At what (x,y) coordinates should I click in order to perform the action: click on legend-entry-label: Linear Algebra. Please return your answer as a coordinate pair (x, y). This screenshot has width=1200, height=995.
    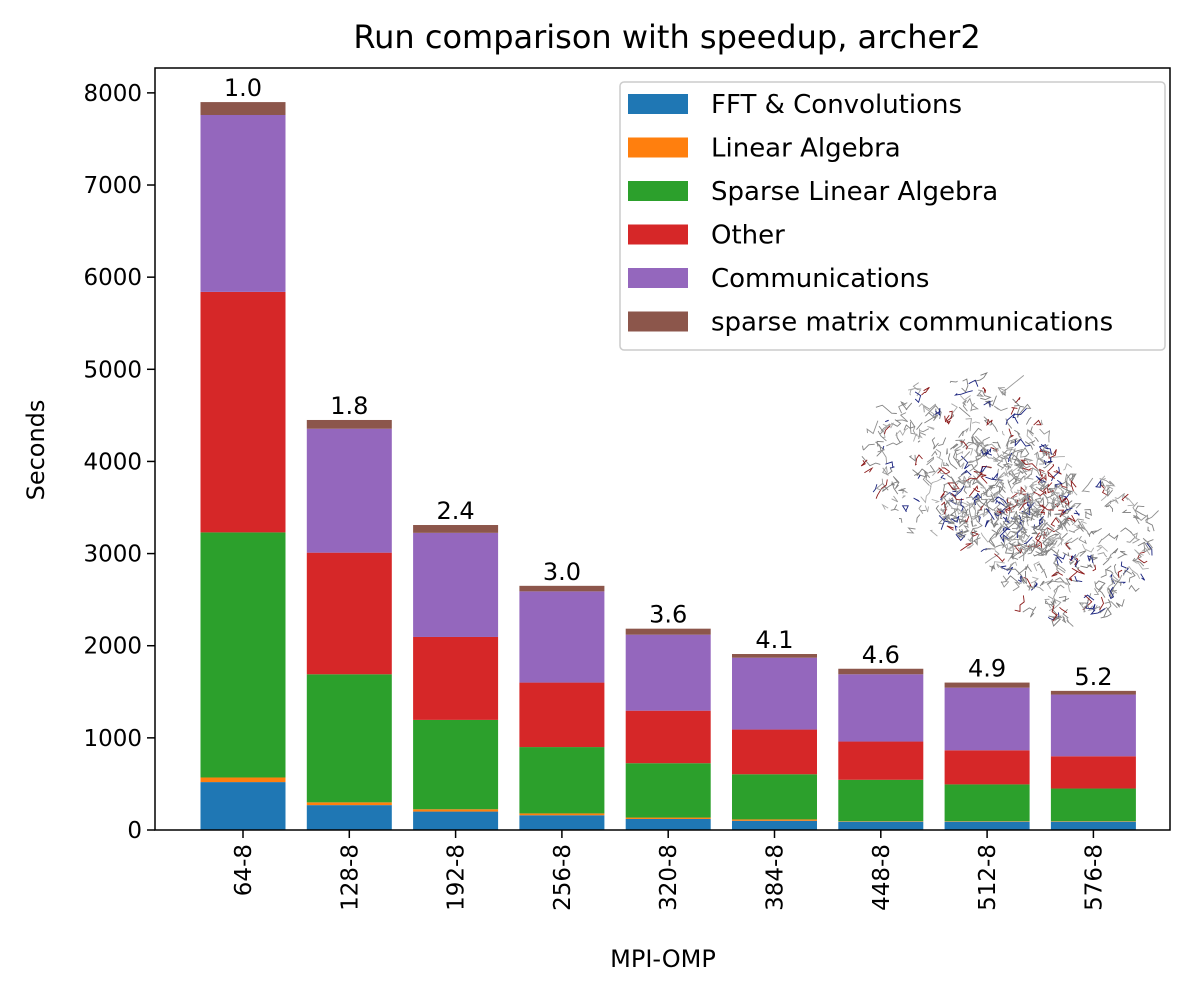
    Looking at the image, I should click on (806, 149).